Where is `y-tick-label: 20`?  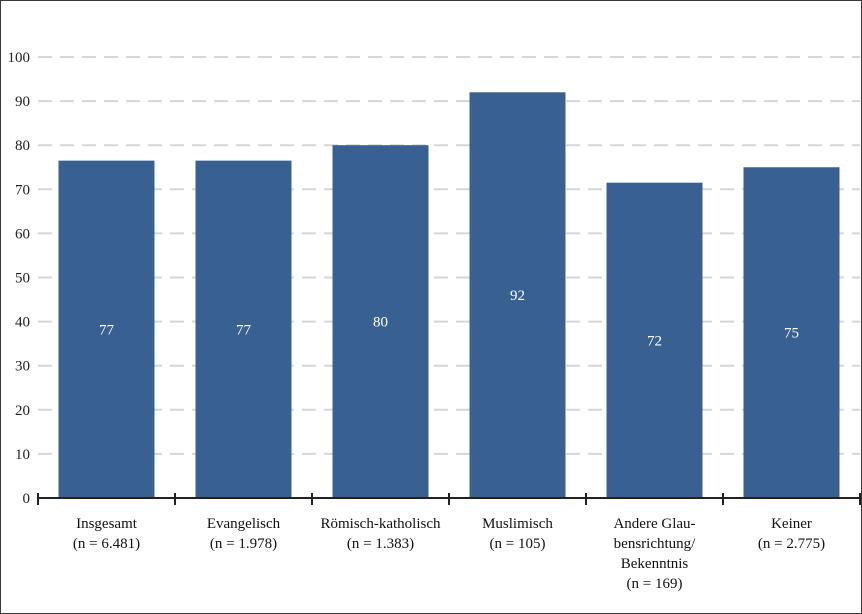
y-tick-label: 20 is located at coordinates (22, 411).